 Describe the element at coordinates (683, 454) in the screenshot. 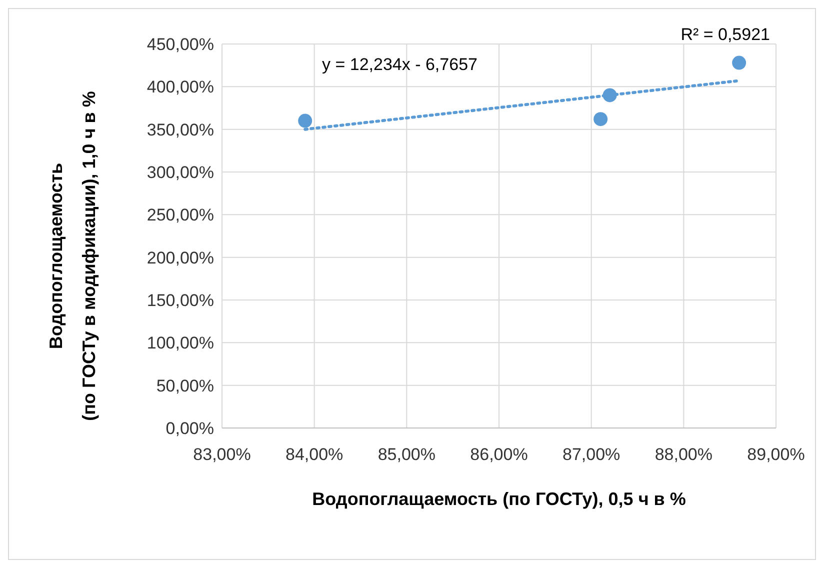

I see `x-tick-label: 88,00%` at that location.